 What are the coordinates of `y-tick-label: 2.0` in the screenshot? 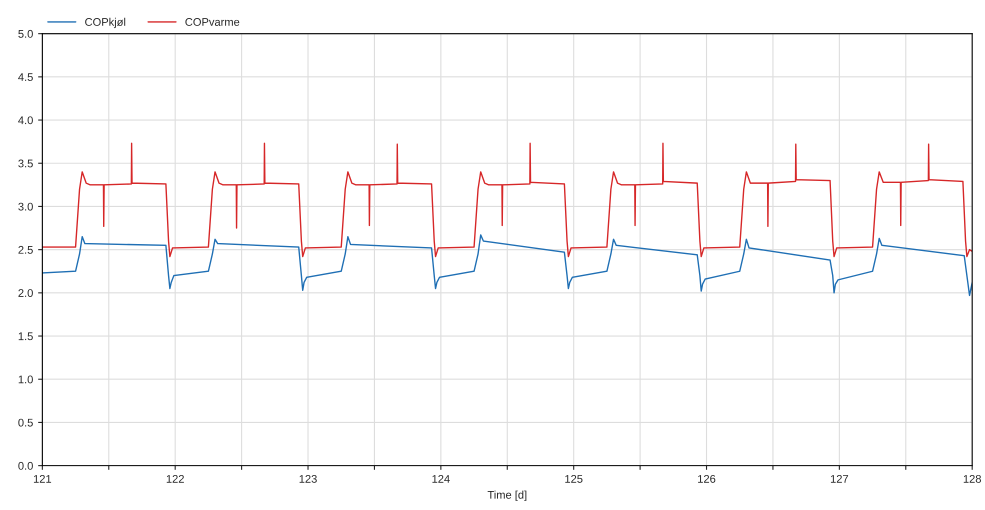 It's located at (25, 293).